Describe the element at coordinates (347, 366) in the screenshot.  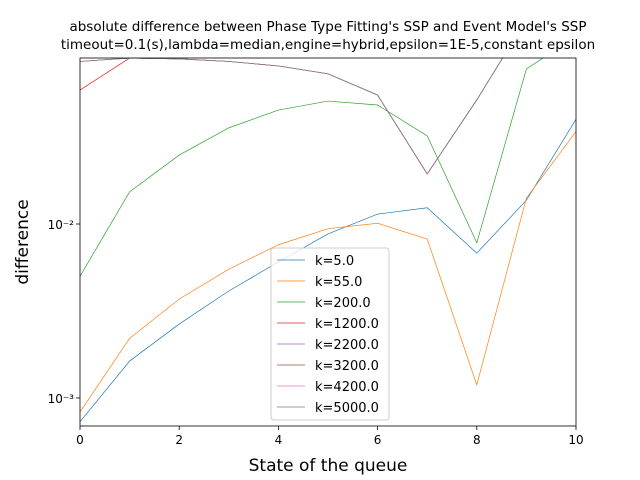
I see `legend-label: k=3200.0` at that location.